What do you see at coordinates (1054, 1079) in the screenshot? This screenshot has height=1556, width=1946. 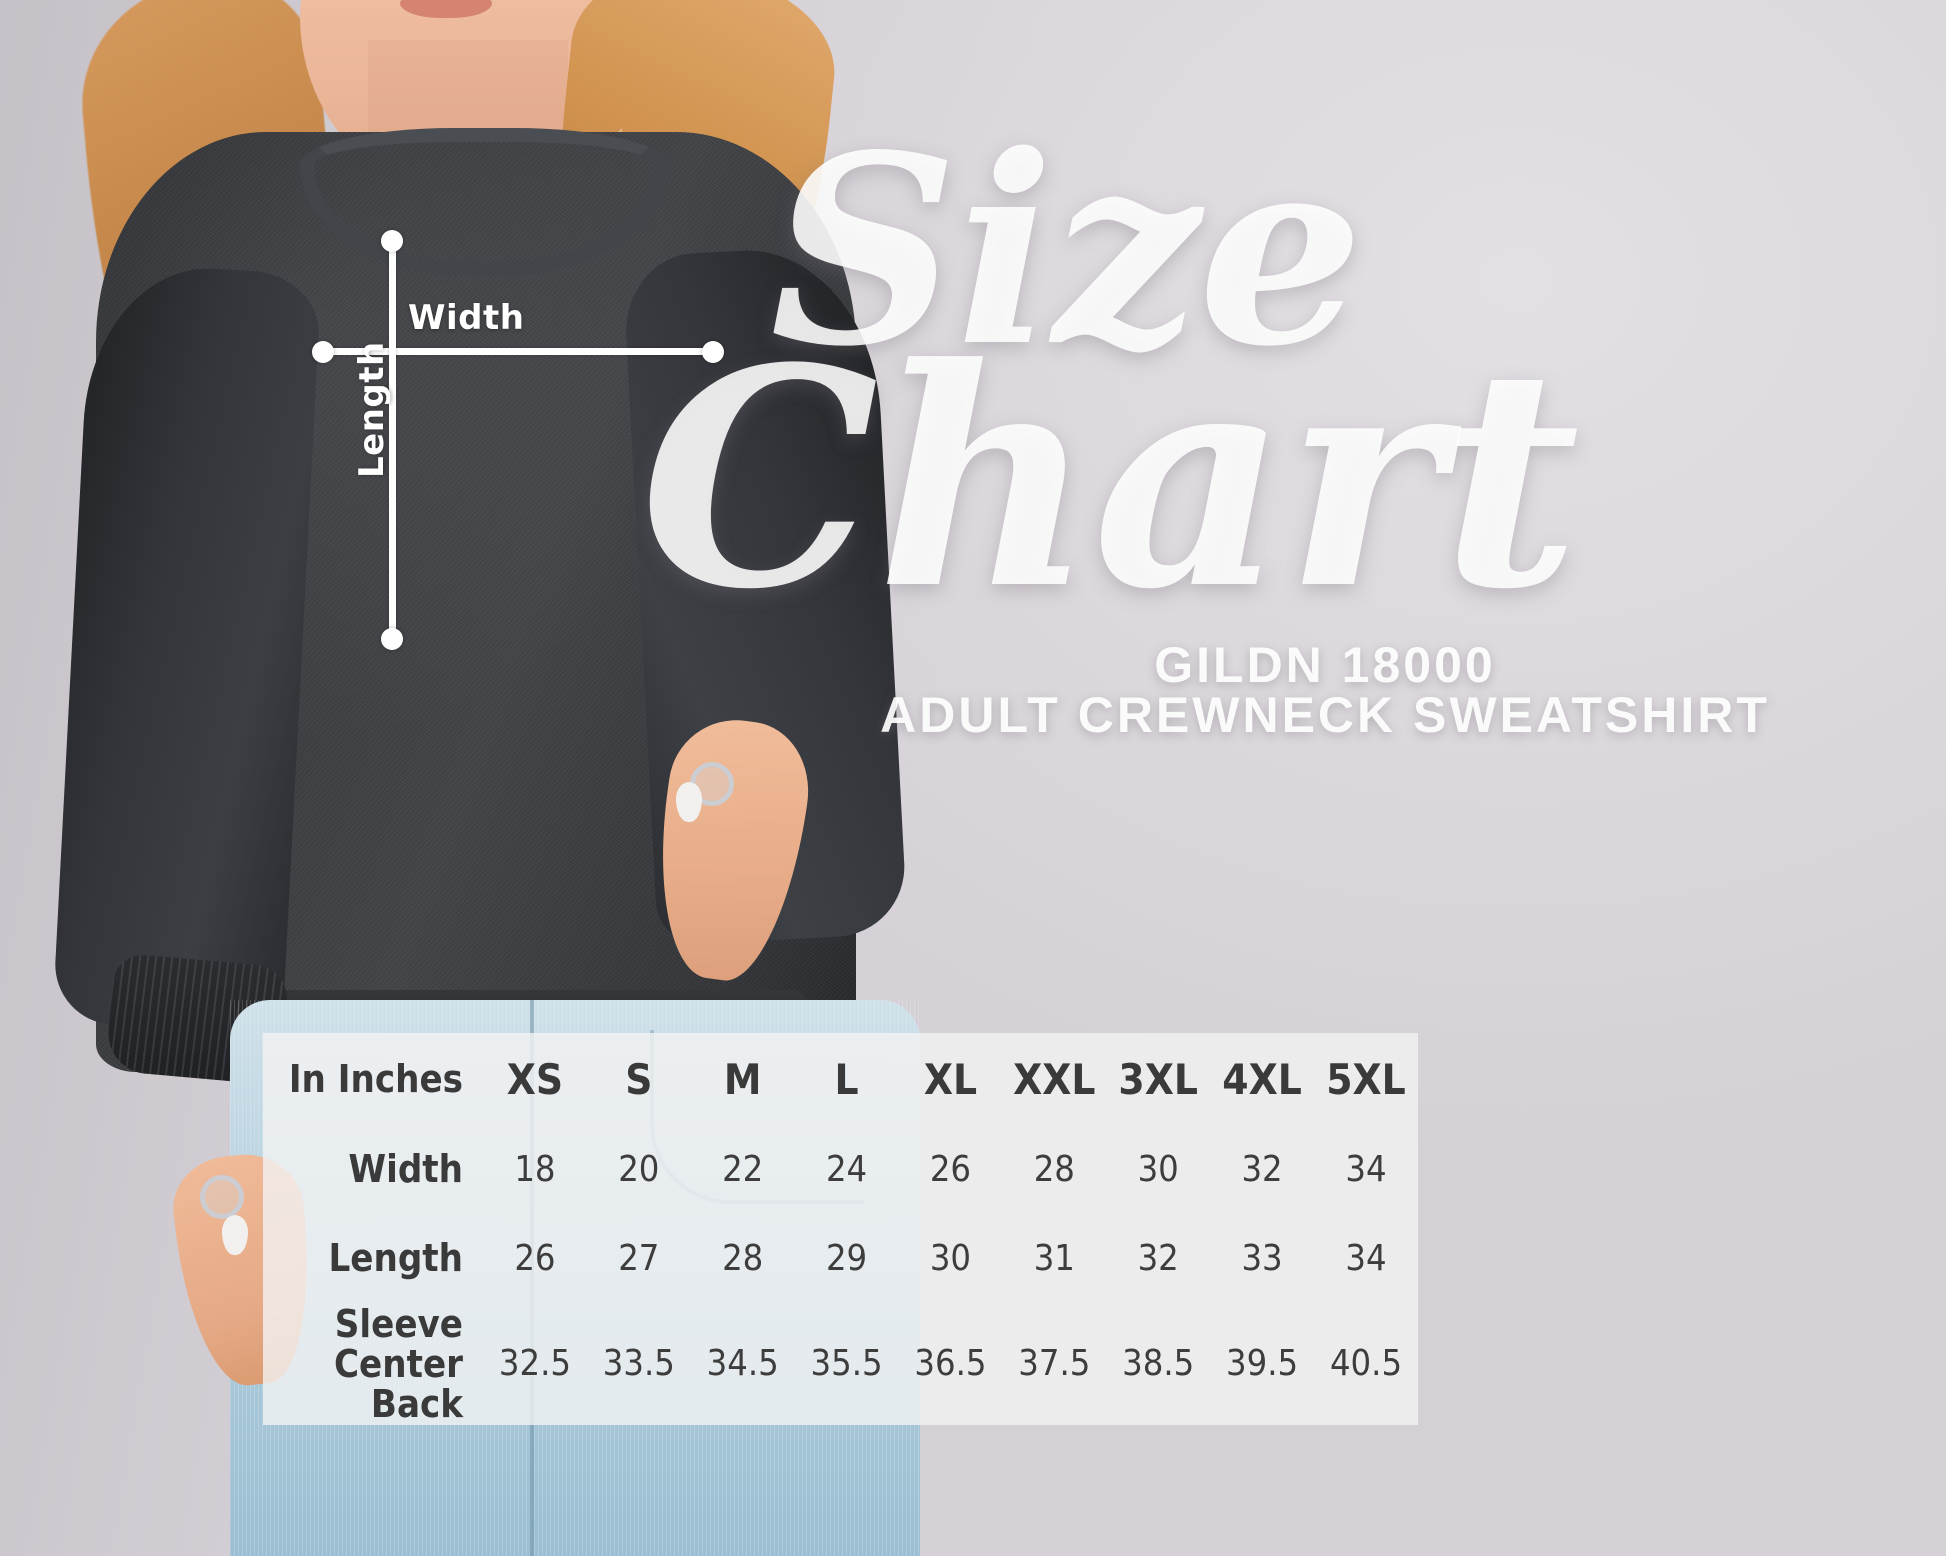 I see `size-column-xxl: XXL` at bounding box center [1054, 1079].